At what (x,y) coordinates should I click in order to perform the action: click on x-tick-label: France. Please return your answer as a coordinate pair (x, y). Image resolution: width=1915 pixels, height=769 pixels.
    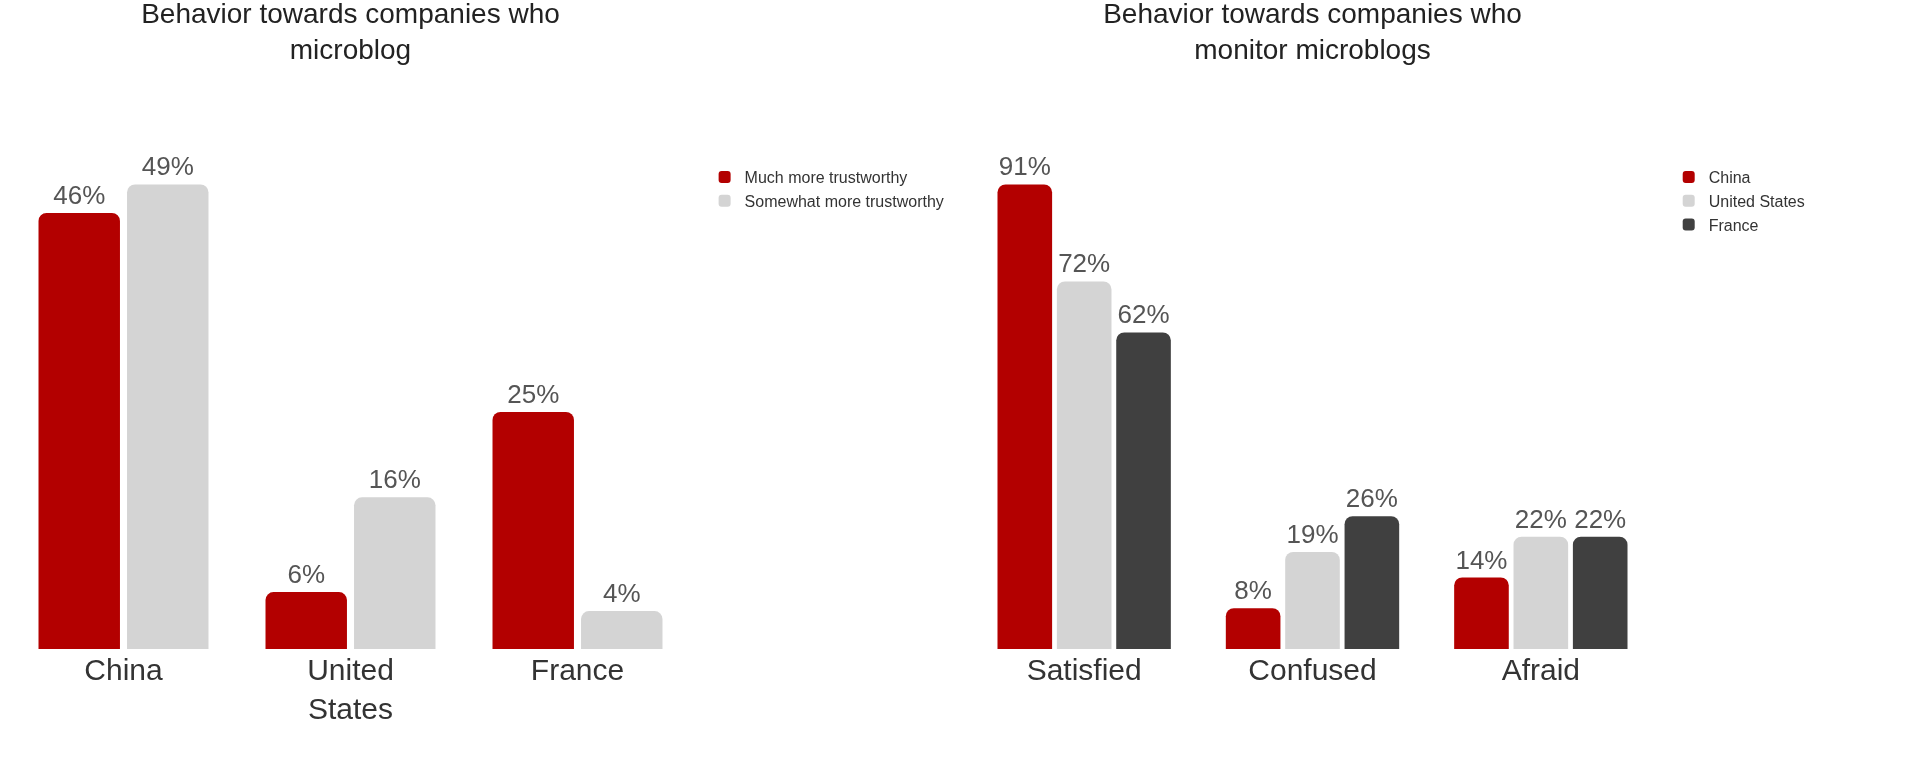
    Looking at the image, I should click on (577, 669).